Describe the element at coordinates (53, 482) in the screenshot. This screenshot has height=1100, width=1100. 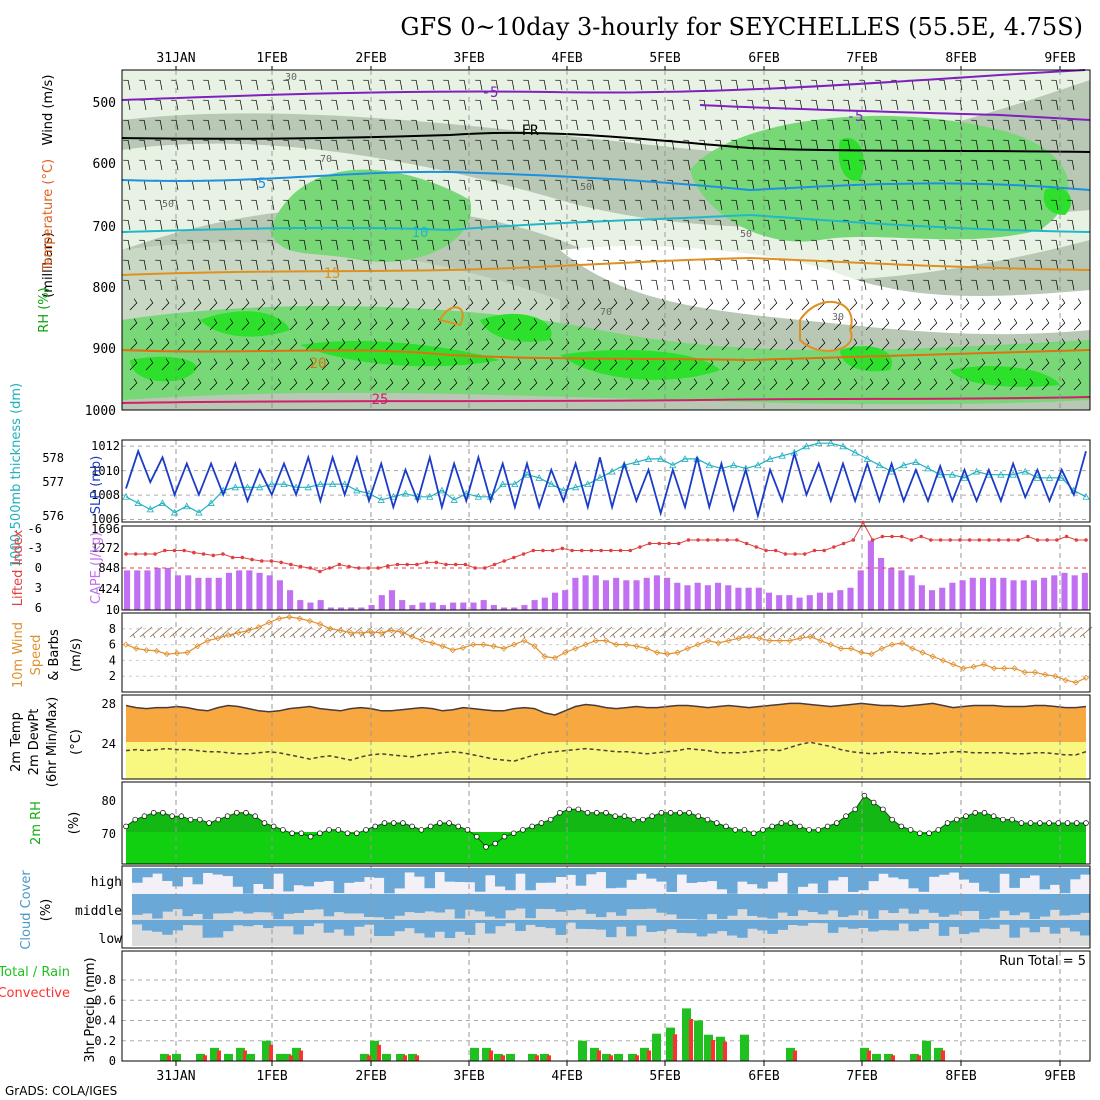
I see `thickness-tick: 577` at that location.